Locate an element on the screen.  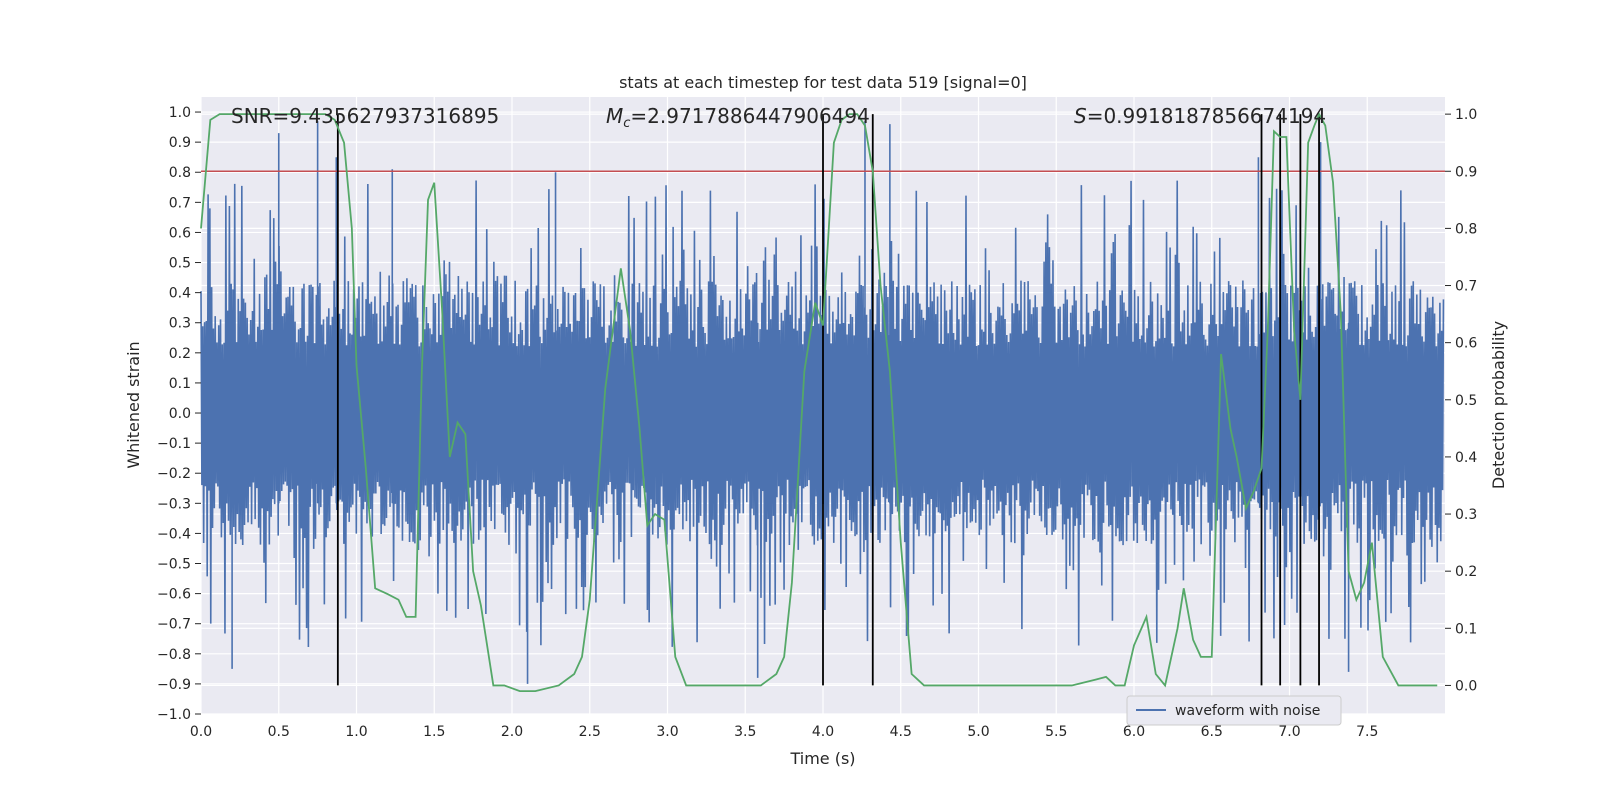
x-tick-label: 0.0 is located at coordinates (201, 732).